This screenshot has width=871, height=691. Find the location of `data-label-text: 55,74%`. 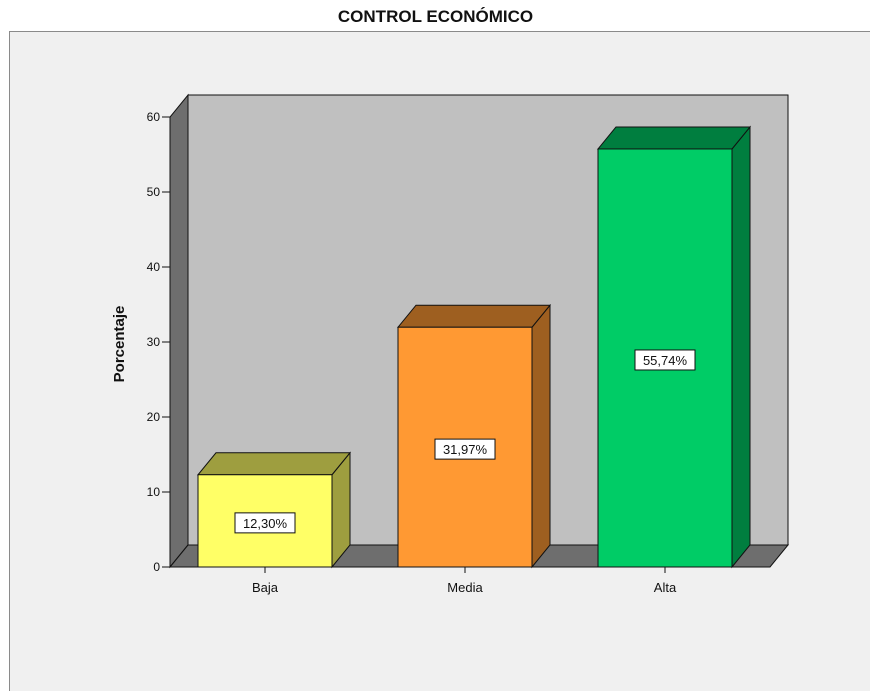

data-label-text: 55,74% is located at coordinates (665, 360).